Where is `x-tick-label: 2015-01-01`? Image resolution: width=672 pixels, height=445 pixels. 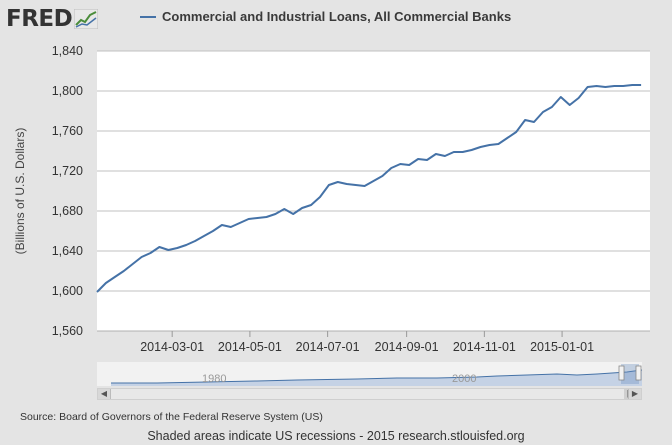
x-tick-label: 2015-01-01 is located at coordinates (562, 347).